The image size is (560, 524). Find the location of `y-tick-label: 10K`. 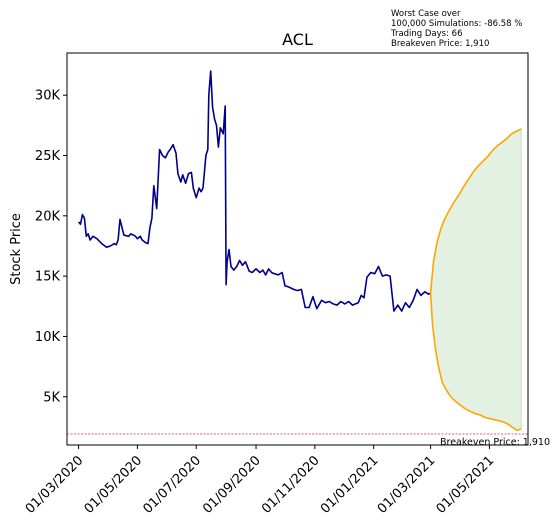

y-tick-label: 10K is located at coordinates (48, 337).